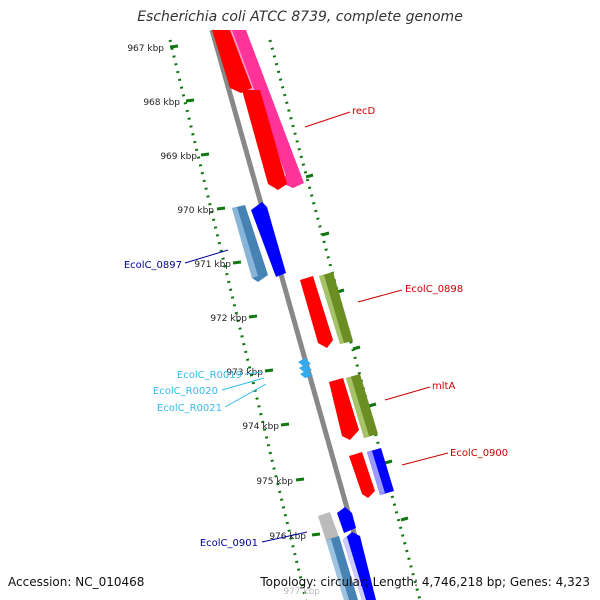 The width and height of the screenshot is (600, 600). I want to click on tick-label: 974 kbp, so click(260, 427).